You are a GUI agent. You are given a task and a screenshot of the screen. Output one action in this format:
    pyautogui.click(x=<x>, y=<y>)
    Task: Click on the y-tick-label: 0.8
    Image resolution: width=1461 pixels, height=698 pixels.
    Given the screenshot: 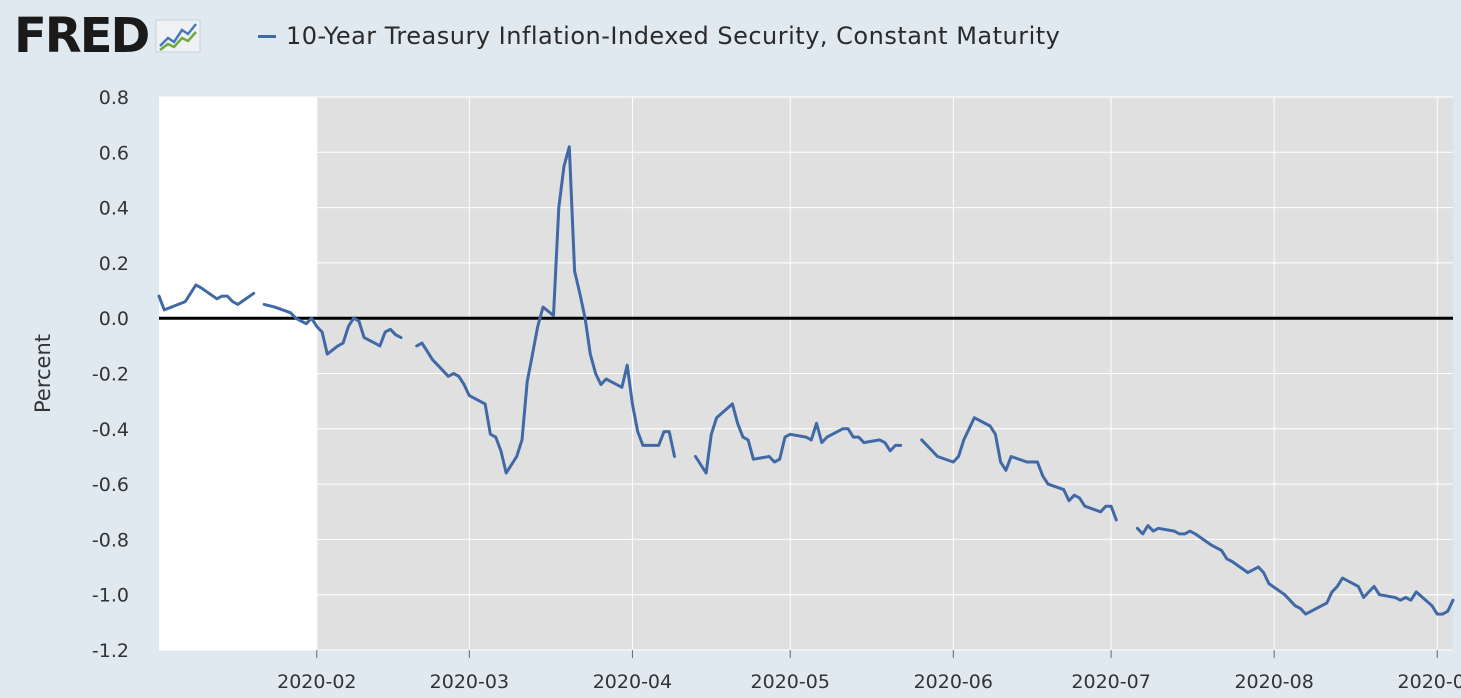 What is the action you would take?
    pyautogui.click(x=114, y=98)
    